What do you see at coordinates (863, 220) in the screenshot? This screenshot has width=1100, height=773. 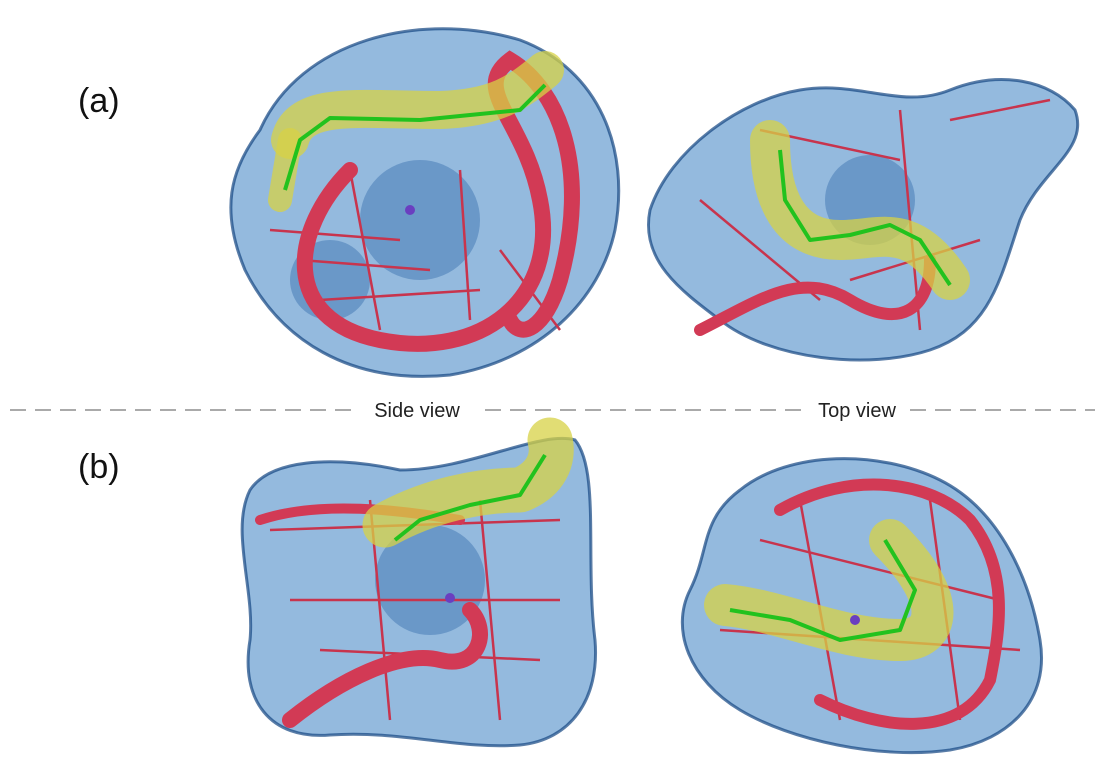 I see `molecule-a-top` at bounding box center [863, 220].